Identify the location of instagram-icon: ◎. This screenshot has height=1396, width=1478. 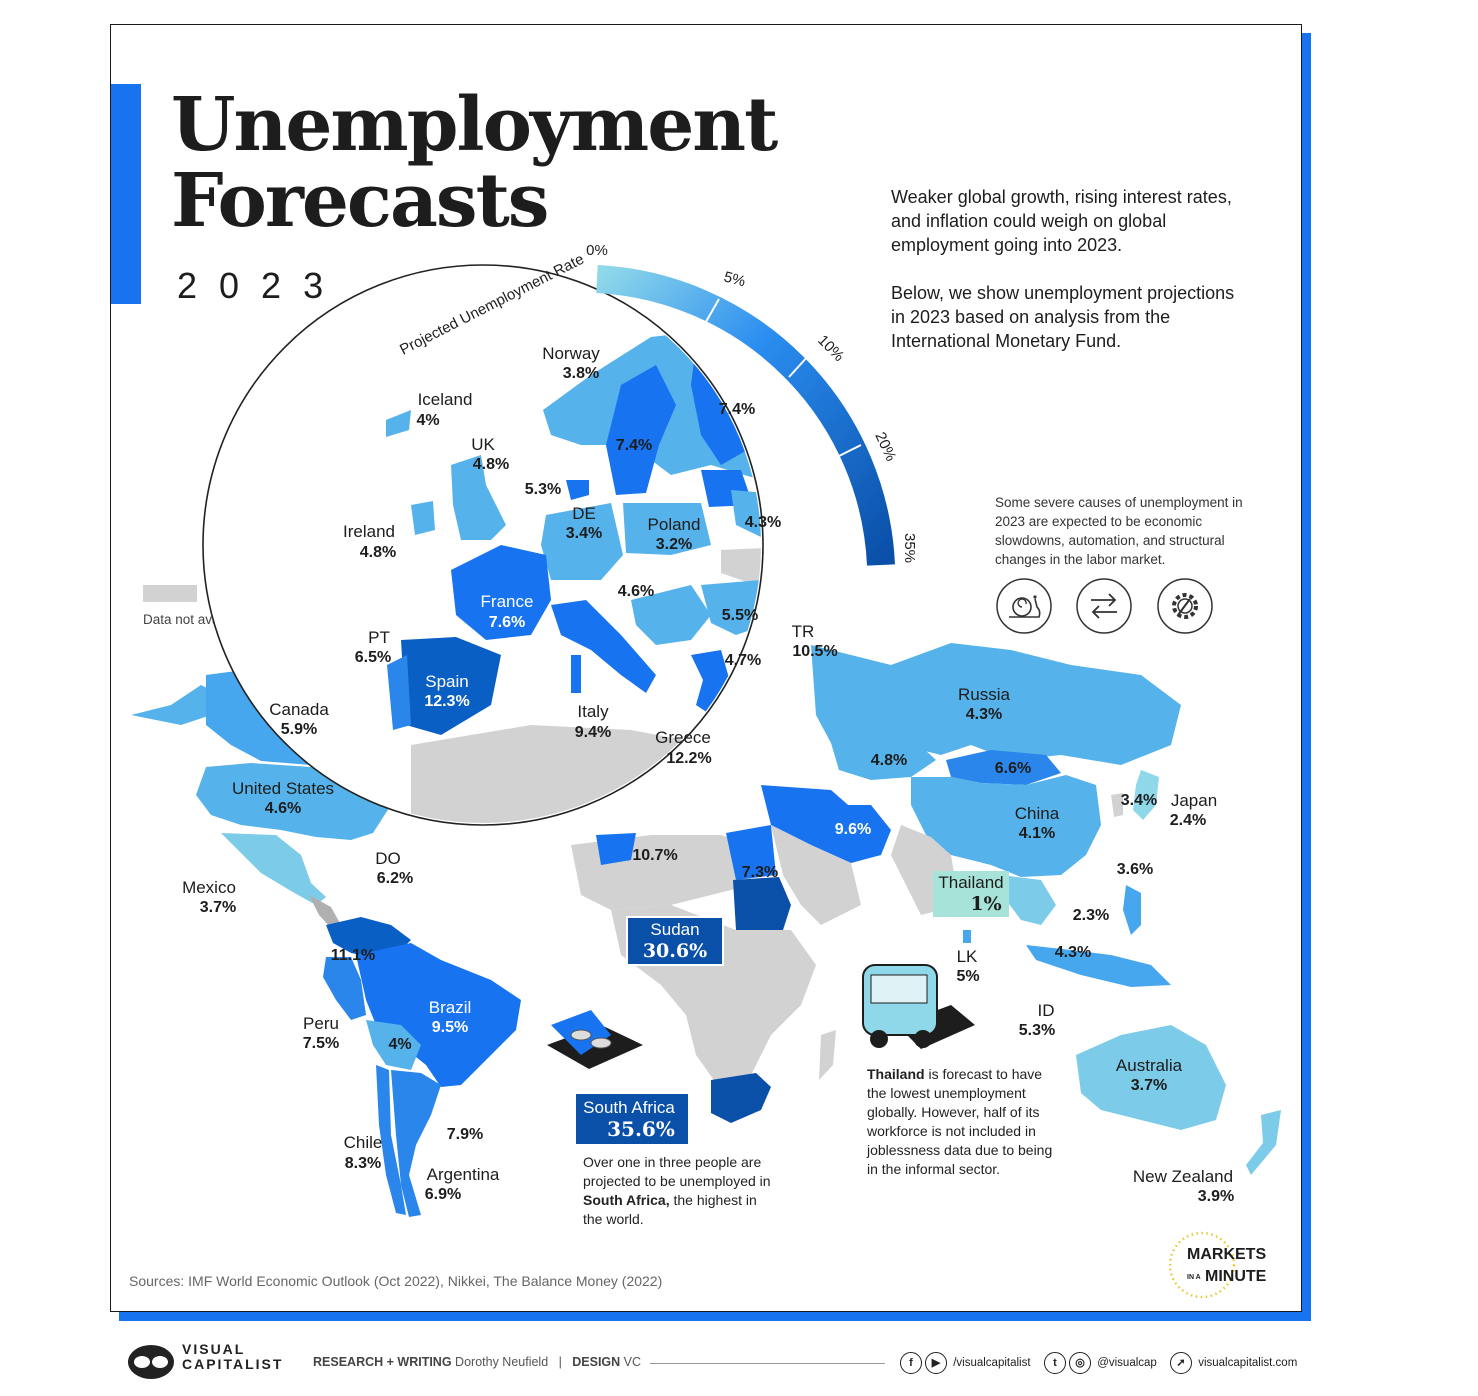
(1080, 1363).